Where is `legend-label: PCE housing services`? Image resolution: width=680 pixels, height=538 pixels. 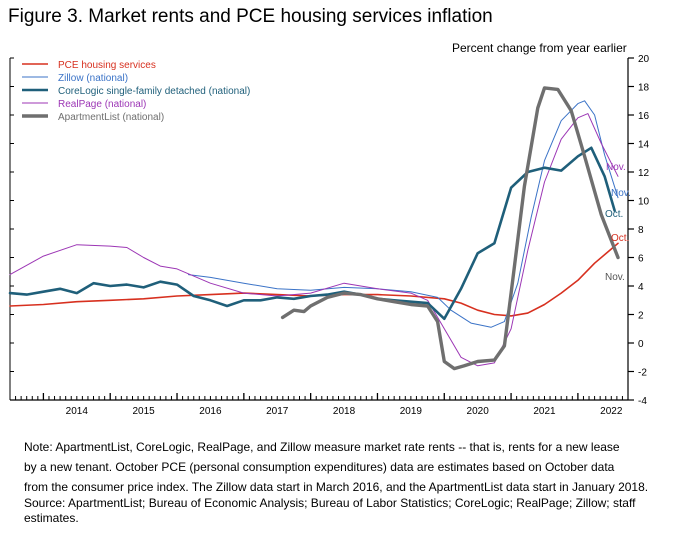
legend-label: PCE housing services is located at coordinates (107, 65).